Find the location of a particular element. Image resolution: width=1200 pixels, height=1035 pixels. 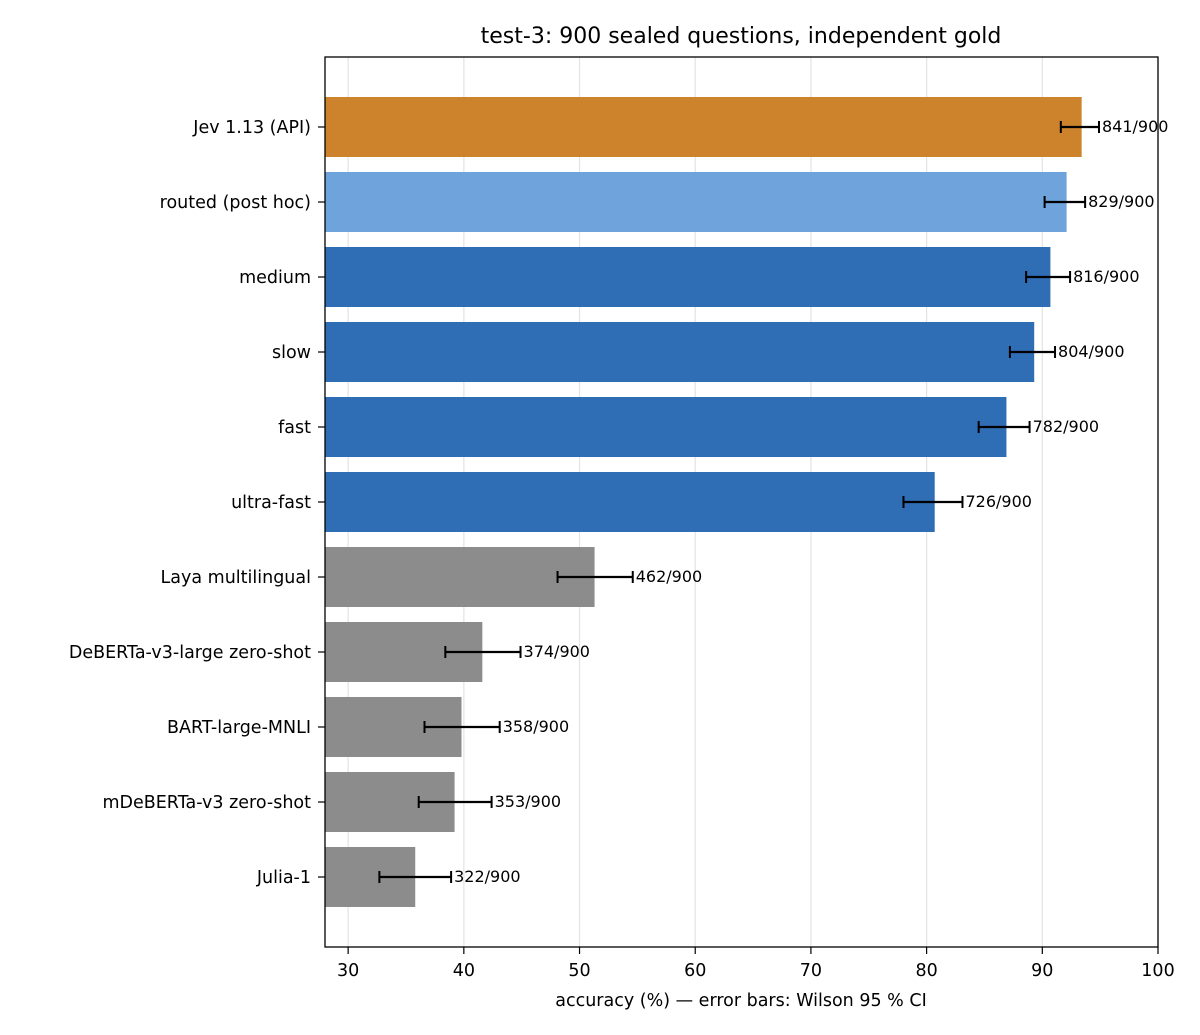

y-tick-label: Julia-1 is located at coordinates (283, 878).